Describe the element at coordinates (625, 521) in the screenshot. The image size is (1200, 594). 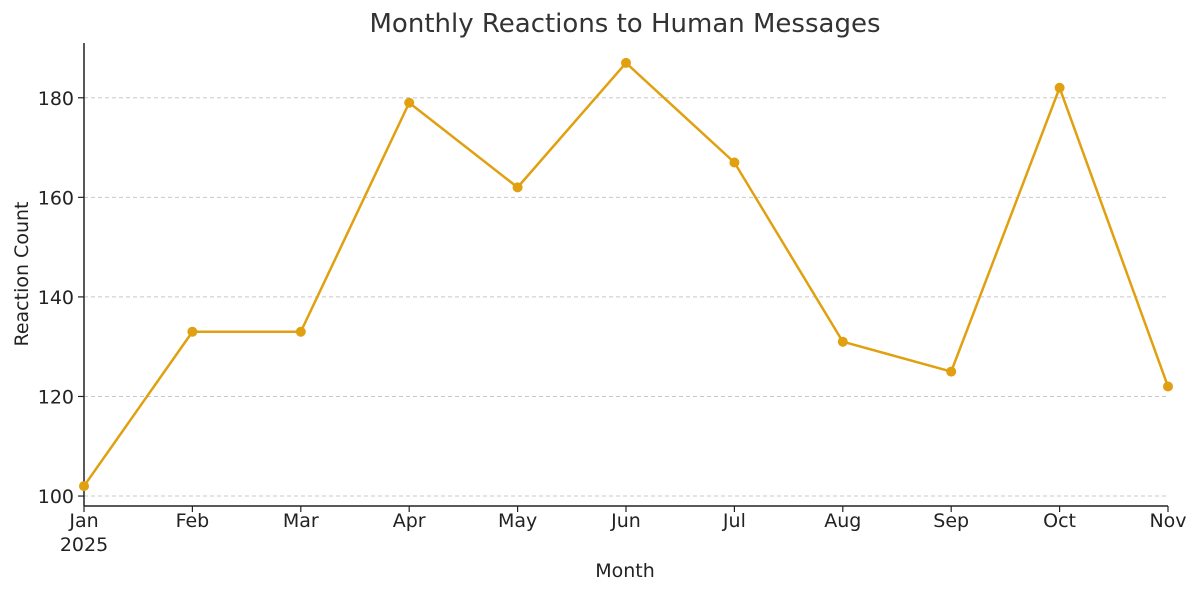
I see `x-tick-label: Jun` at that location.